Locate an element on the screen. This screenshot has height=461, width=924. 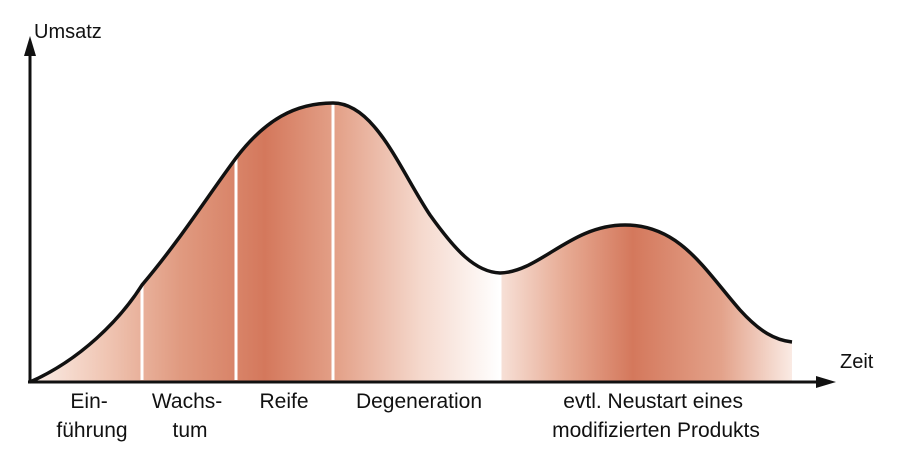
phase-label-degeneration: Degeneration is located at coordinates (419, 401).